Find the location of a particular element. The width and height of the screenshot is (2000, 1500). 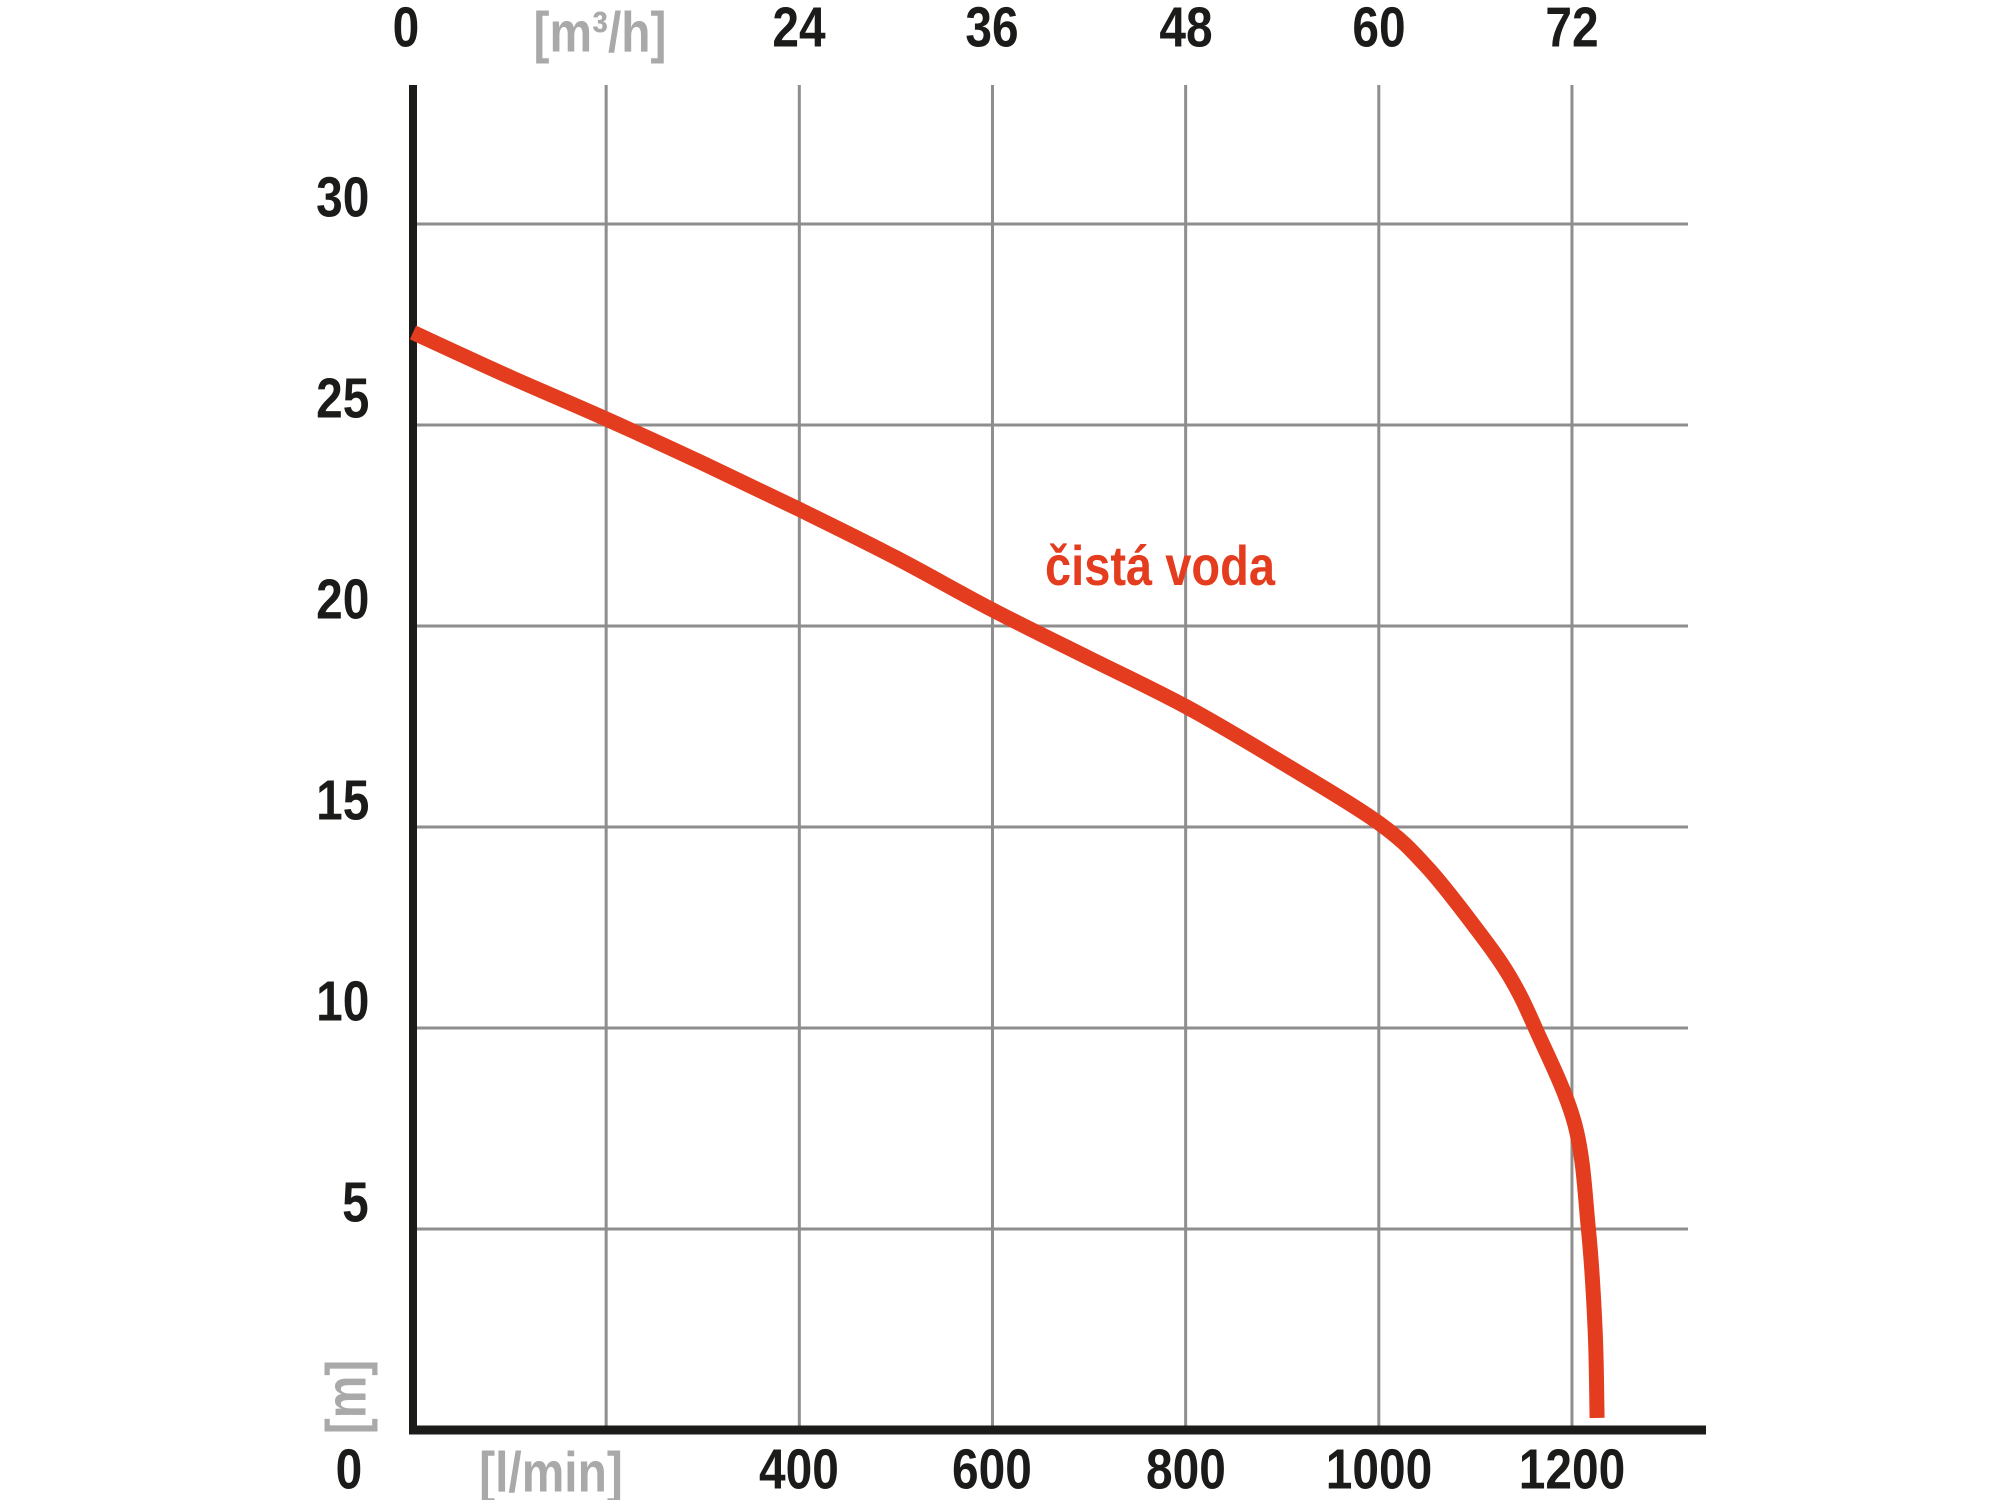

top-axis-tick-label: 60 is located at coordinates (1379, 30).